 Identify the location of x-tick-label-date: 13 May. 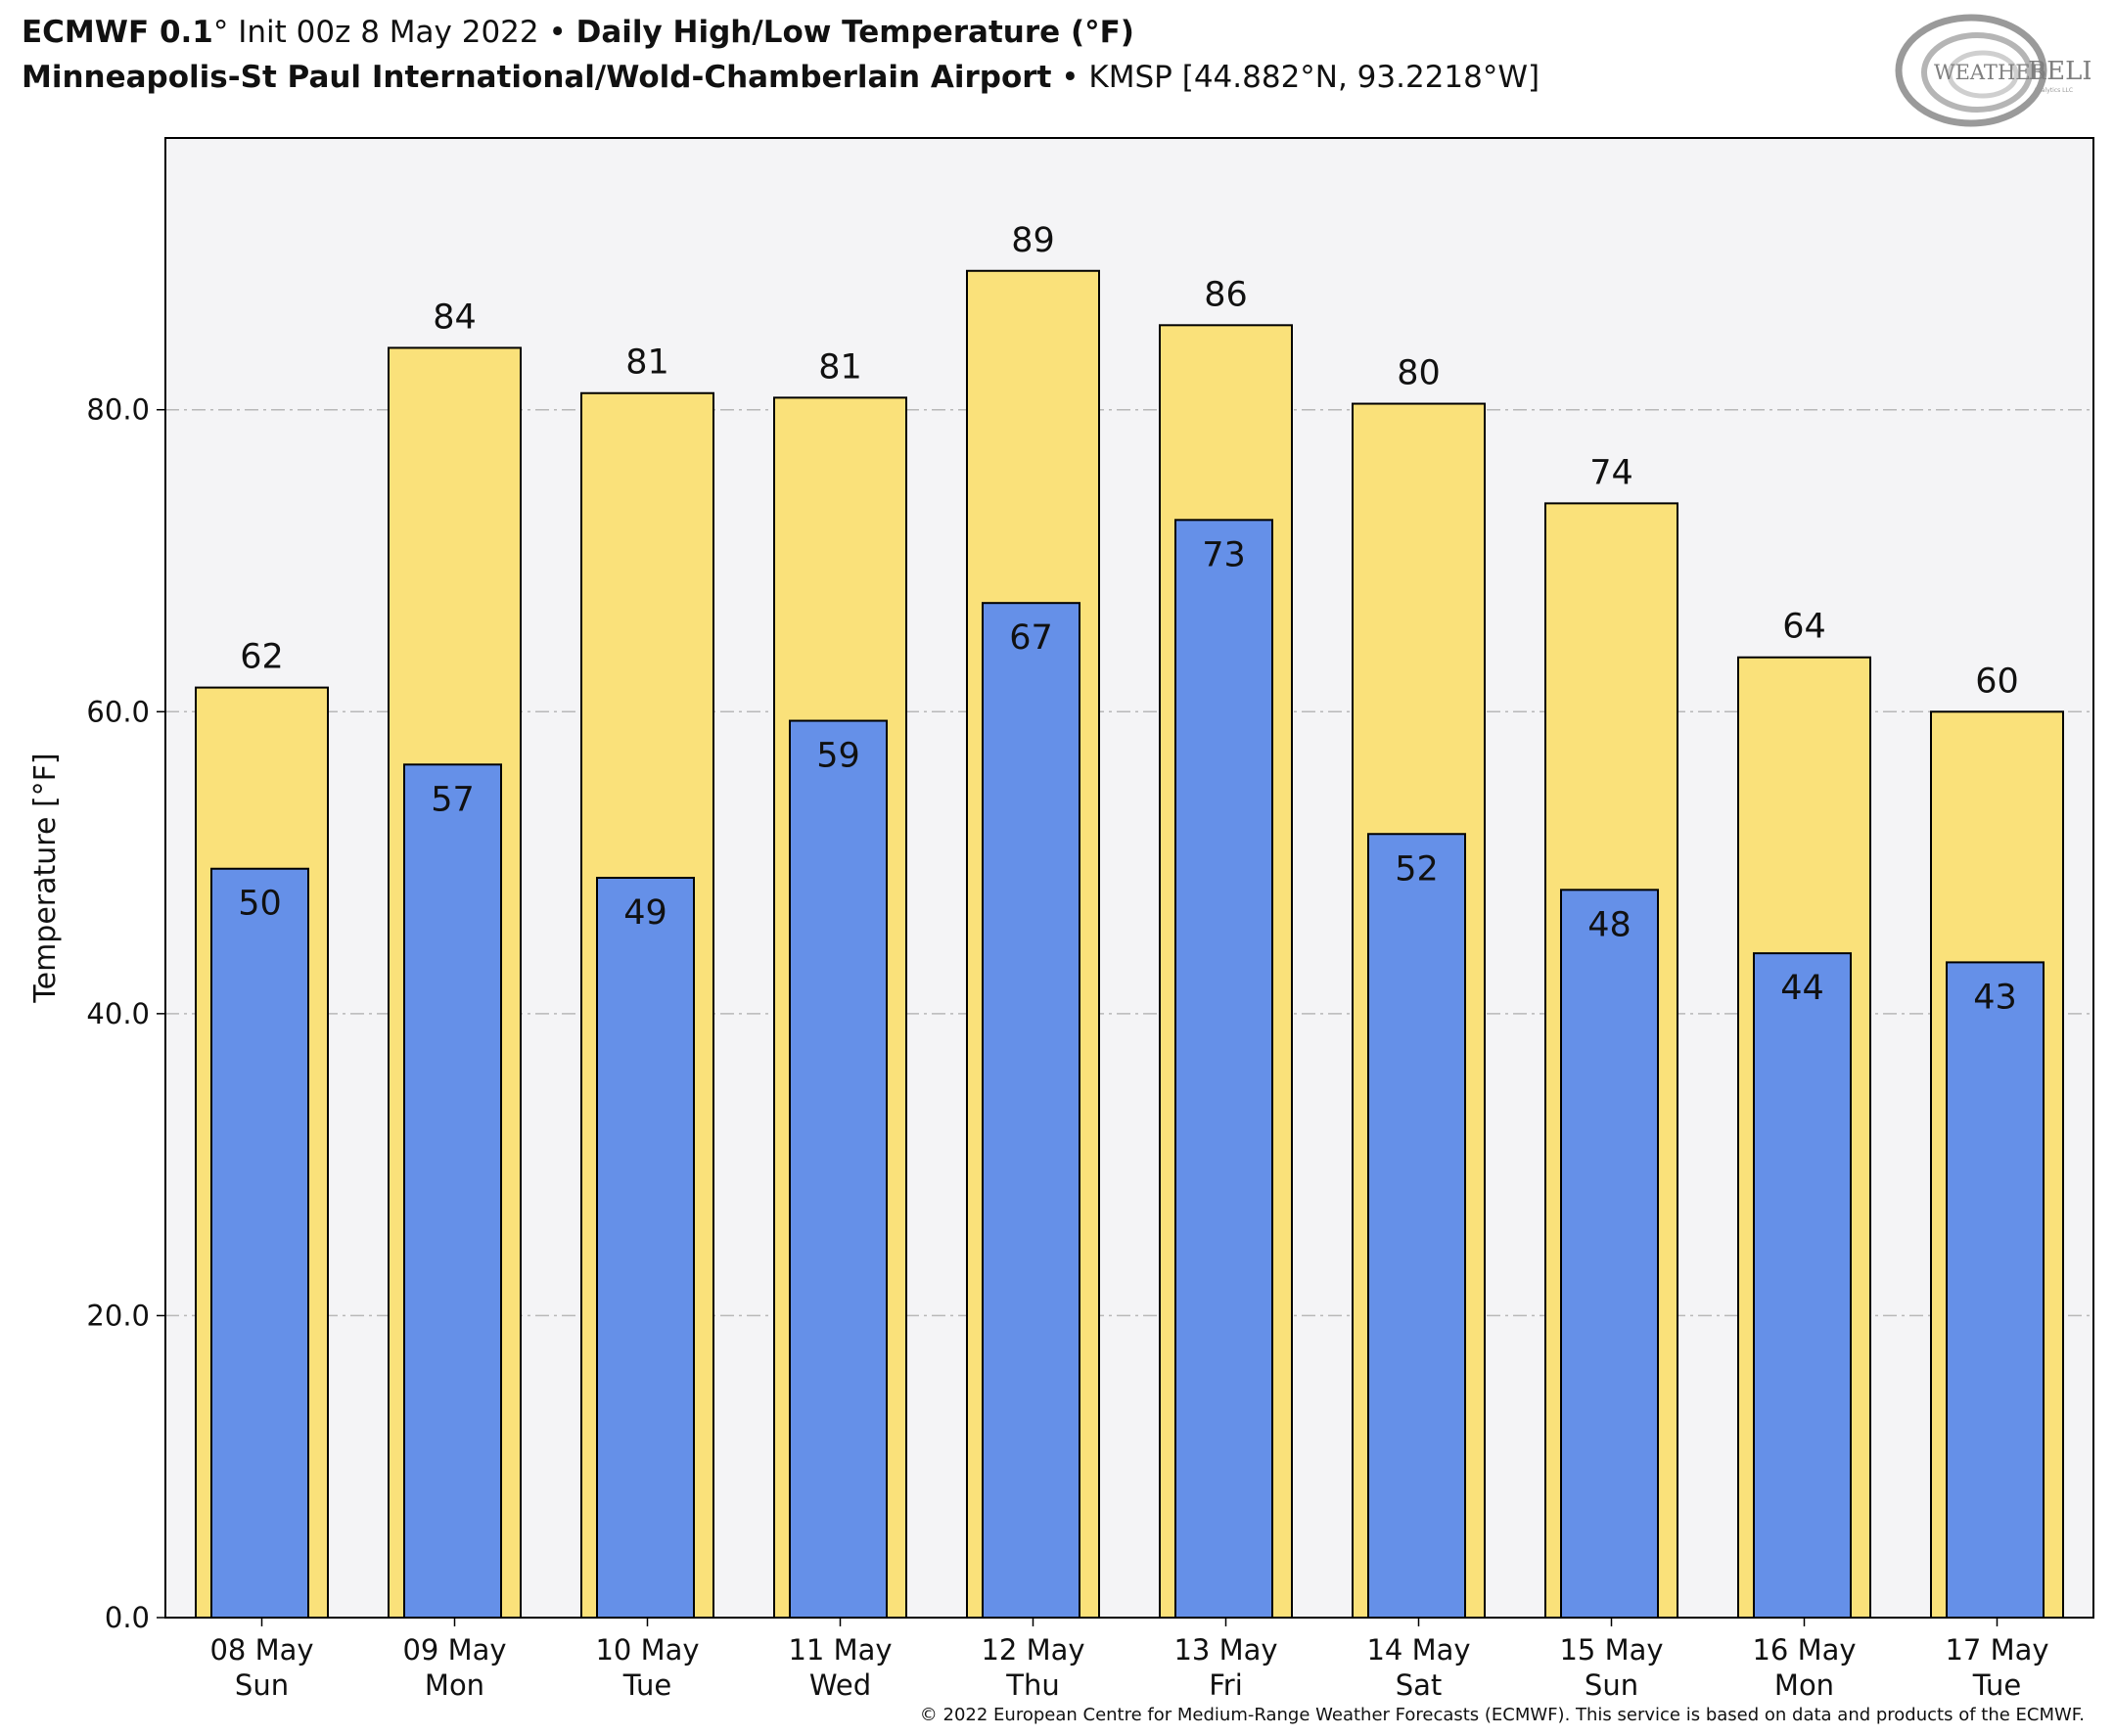
(1225, 1650).